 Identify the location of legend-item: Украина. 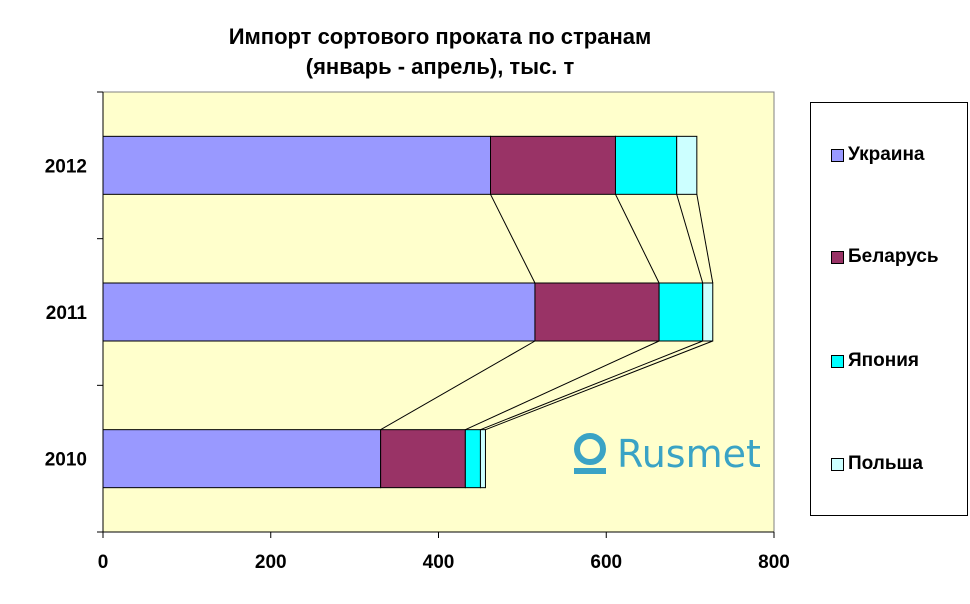
(878, 155).